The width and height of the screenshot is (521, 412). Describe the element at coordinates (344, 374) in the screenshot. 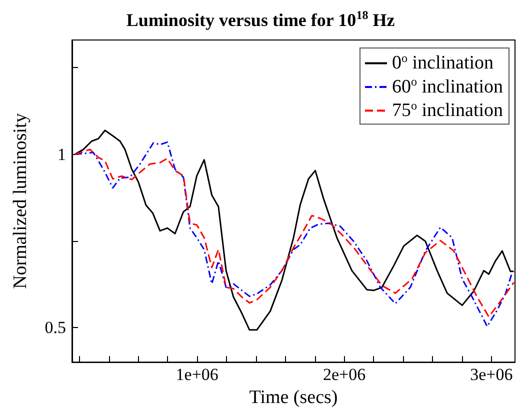

I see `x-tick-label: 2e+06` at that location.